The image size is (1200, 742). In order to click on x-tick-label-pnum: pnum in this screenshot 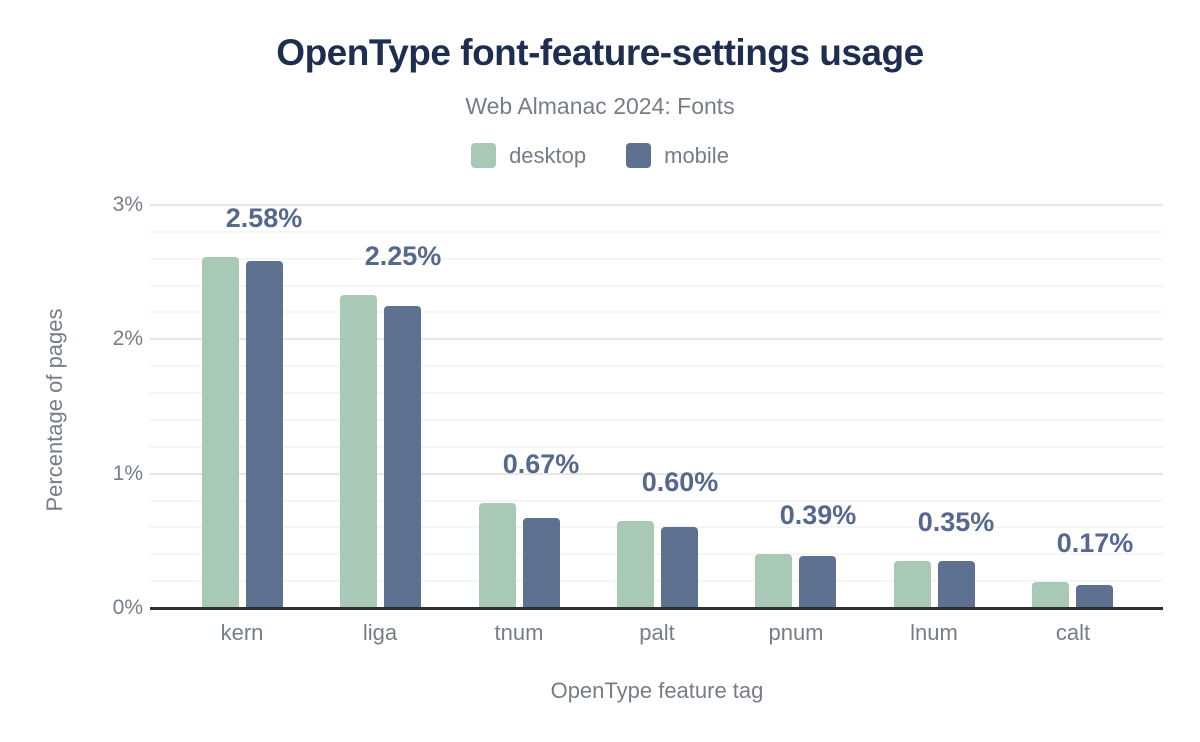, I will do `click(796, 632)`.